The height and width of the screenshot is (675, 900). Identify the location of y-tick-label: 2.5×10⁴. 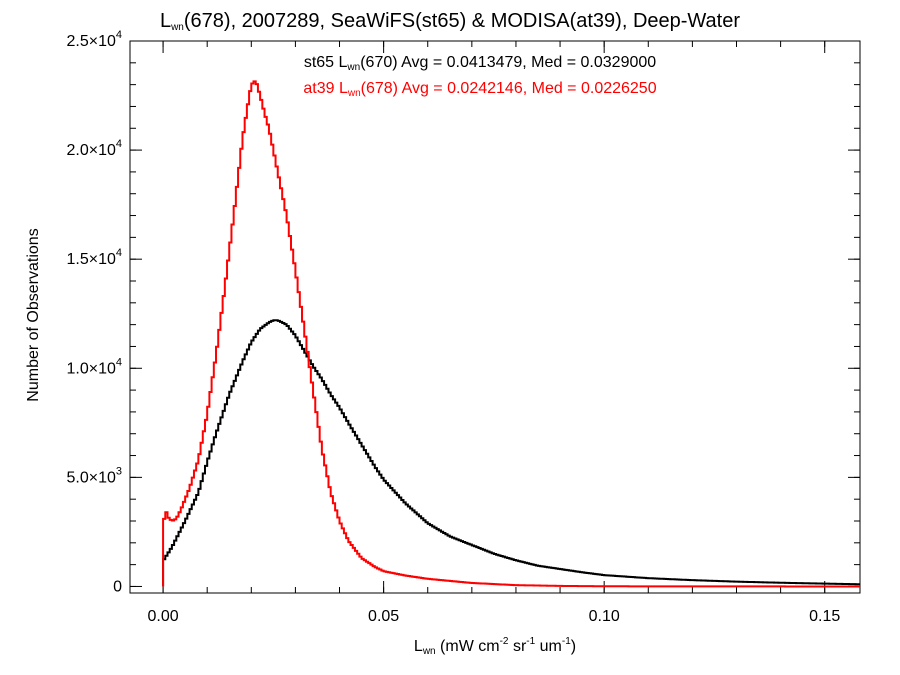
(94, 39).